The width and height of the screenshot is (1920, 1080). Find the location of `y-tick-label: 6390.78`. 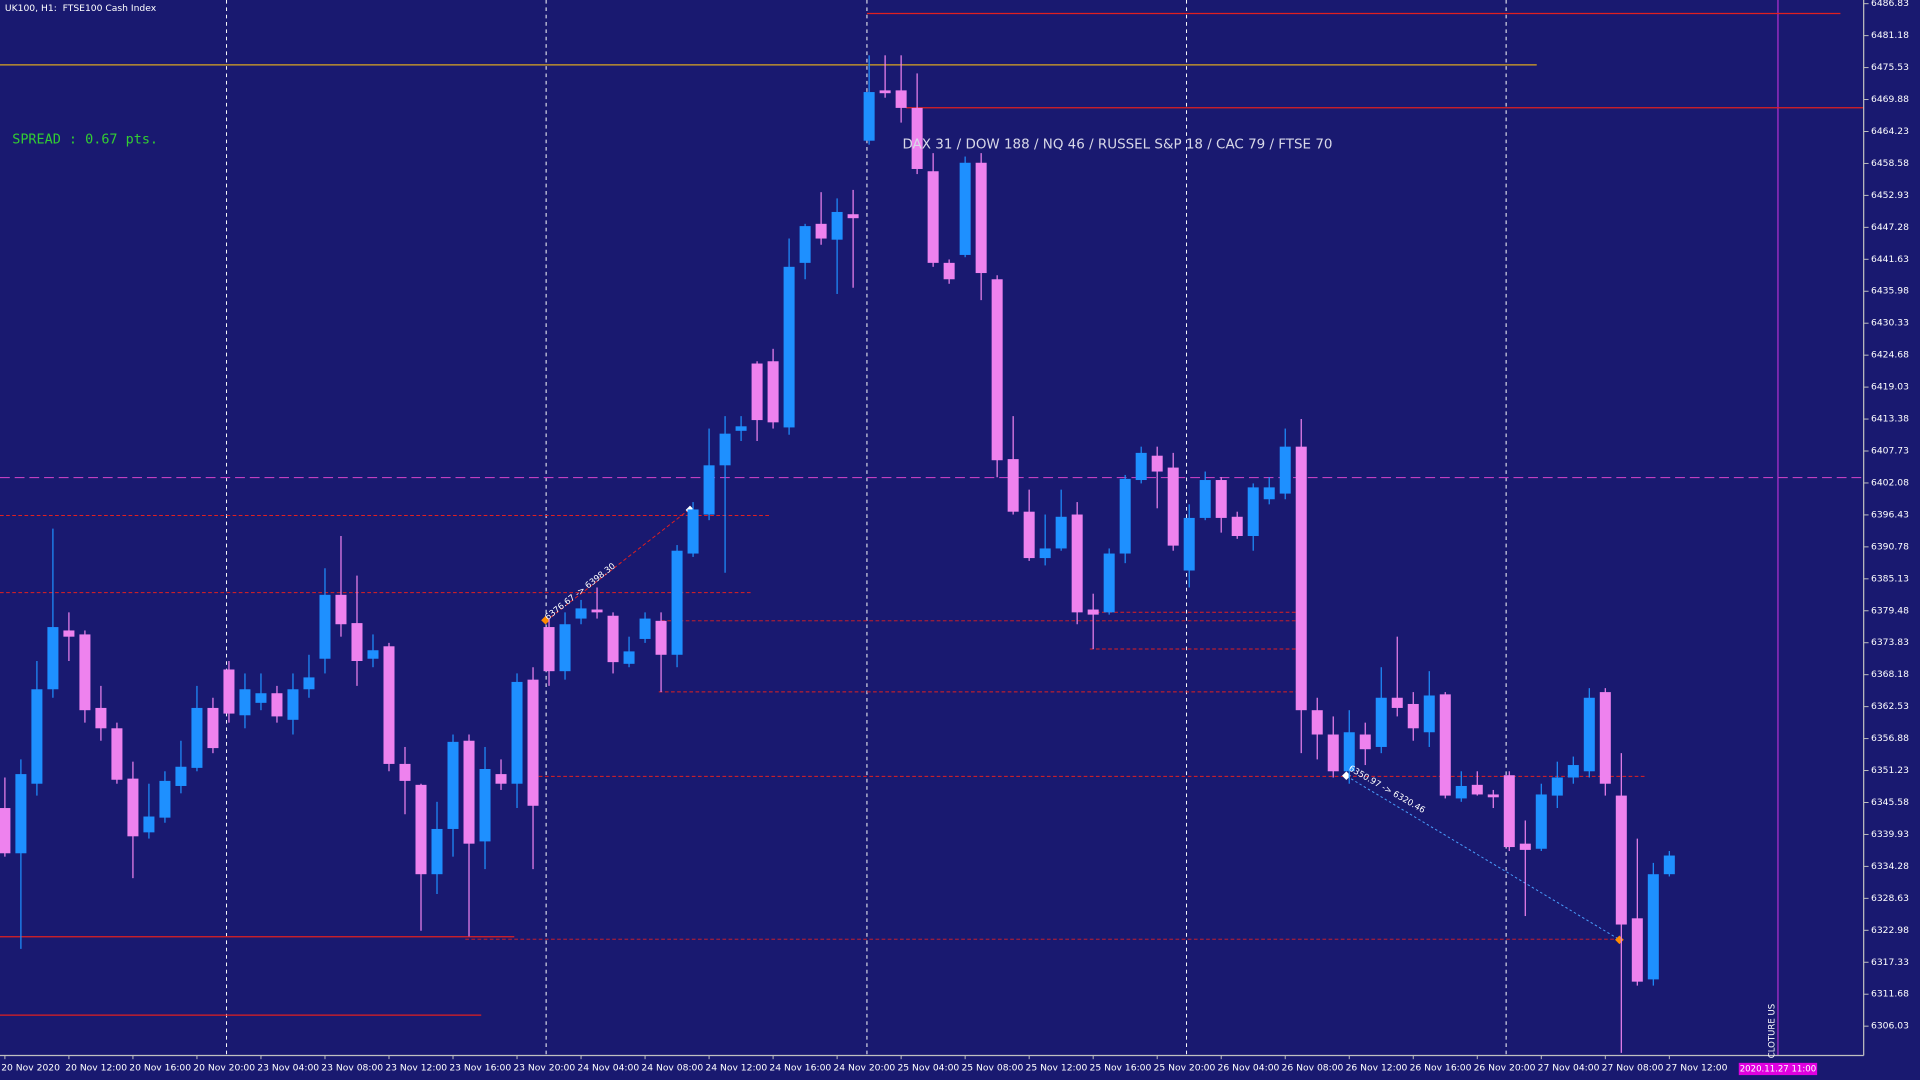

y-tick-label: 6390.78 is located at coordinates (1890, 546).